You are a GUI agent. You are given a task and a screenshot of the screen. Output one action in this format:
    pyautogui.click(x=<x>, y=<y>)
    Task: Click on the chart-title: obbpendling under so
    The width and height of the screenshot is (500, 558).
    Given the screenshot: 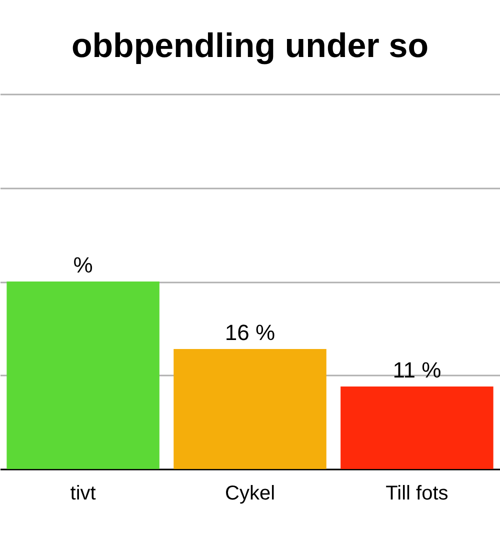 What is the action you would take?
    pyautogui.click(x=250, y=46)
    